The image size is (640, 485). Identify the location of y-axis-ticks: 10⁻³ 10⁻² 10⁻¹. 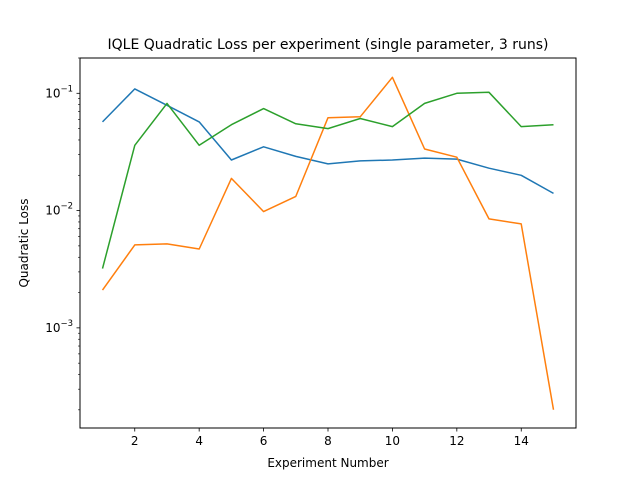
(62, 234).